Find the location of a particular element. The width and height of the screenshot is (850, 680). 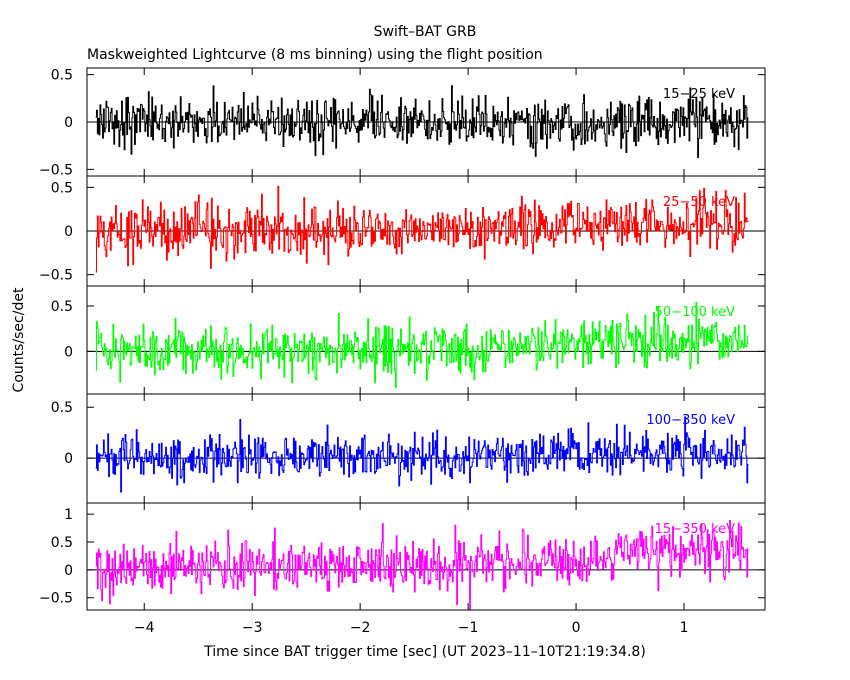

band-label: 100−350 keV is located at coordinates (690, 420).